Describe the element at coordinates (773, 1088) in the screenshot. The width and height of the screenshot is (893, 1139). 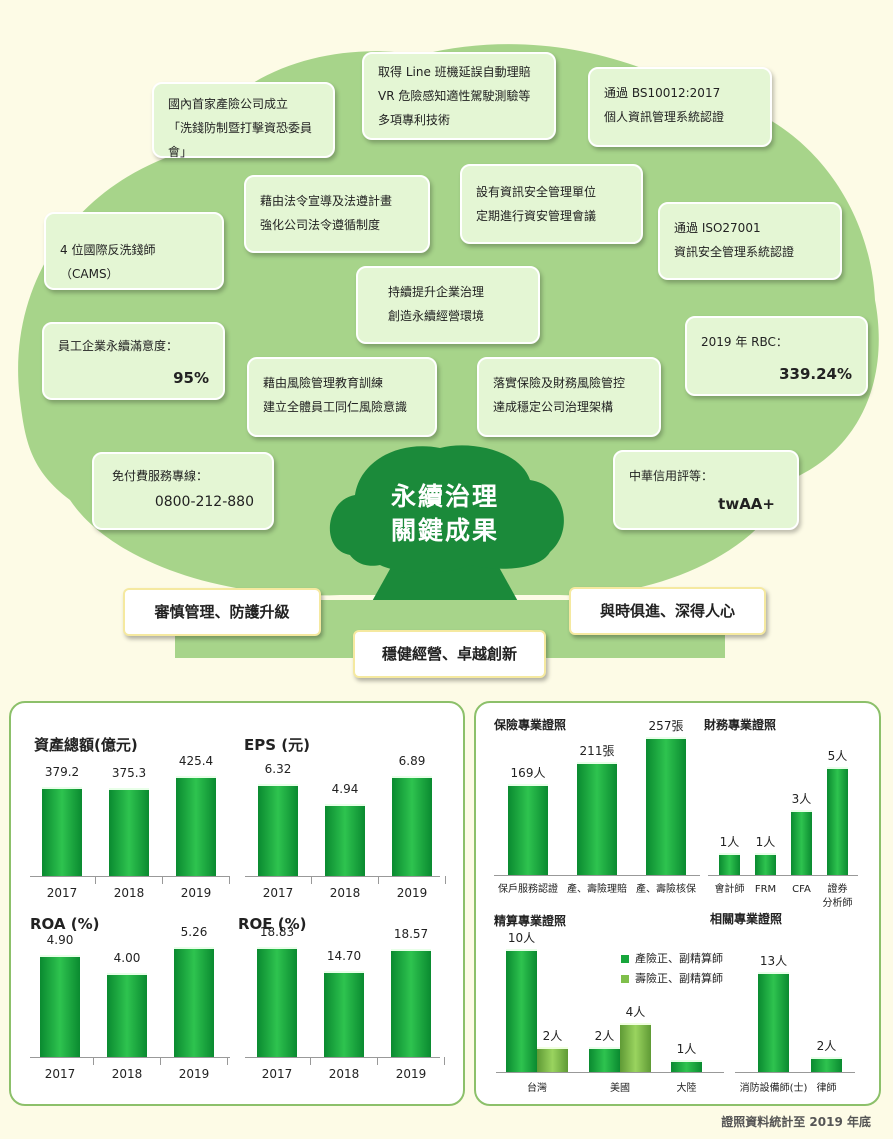
I see `x-tick-label: 消防設備師(士)` at that location.